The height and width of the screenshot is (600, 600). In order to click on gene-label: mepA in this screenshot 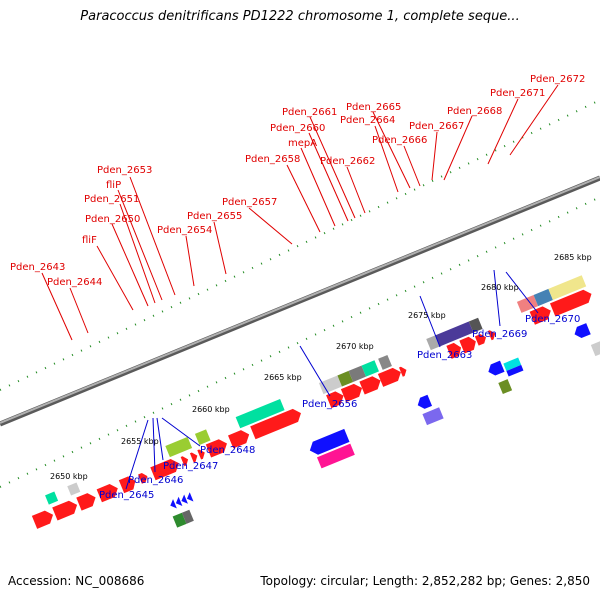, I will do `click(302, 143)`.